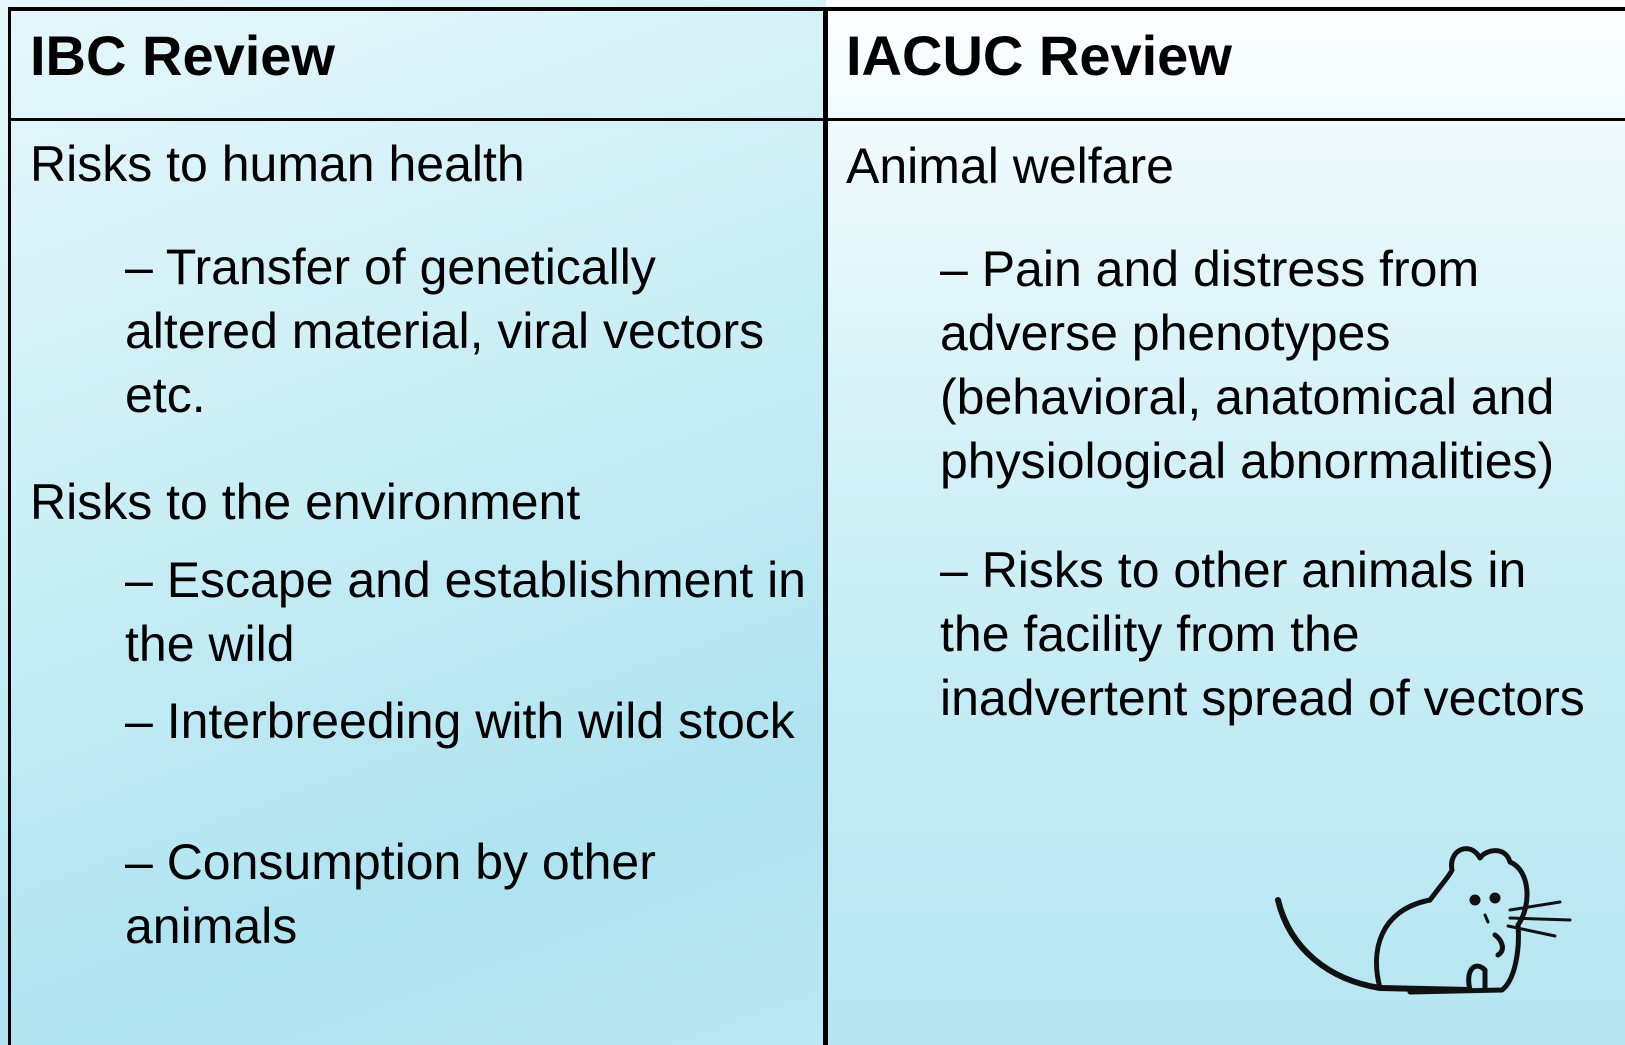 This screenshot has height=1045, width=1625. What do you see at coordinates (182, 55) in the screenshot?
I see `column-header: IBC Review` at bounding box center [182, 55].